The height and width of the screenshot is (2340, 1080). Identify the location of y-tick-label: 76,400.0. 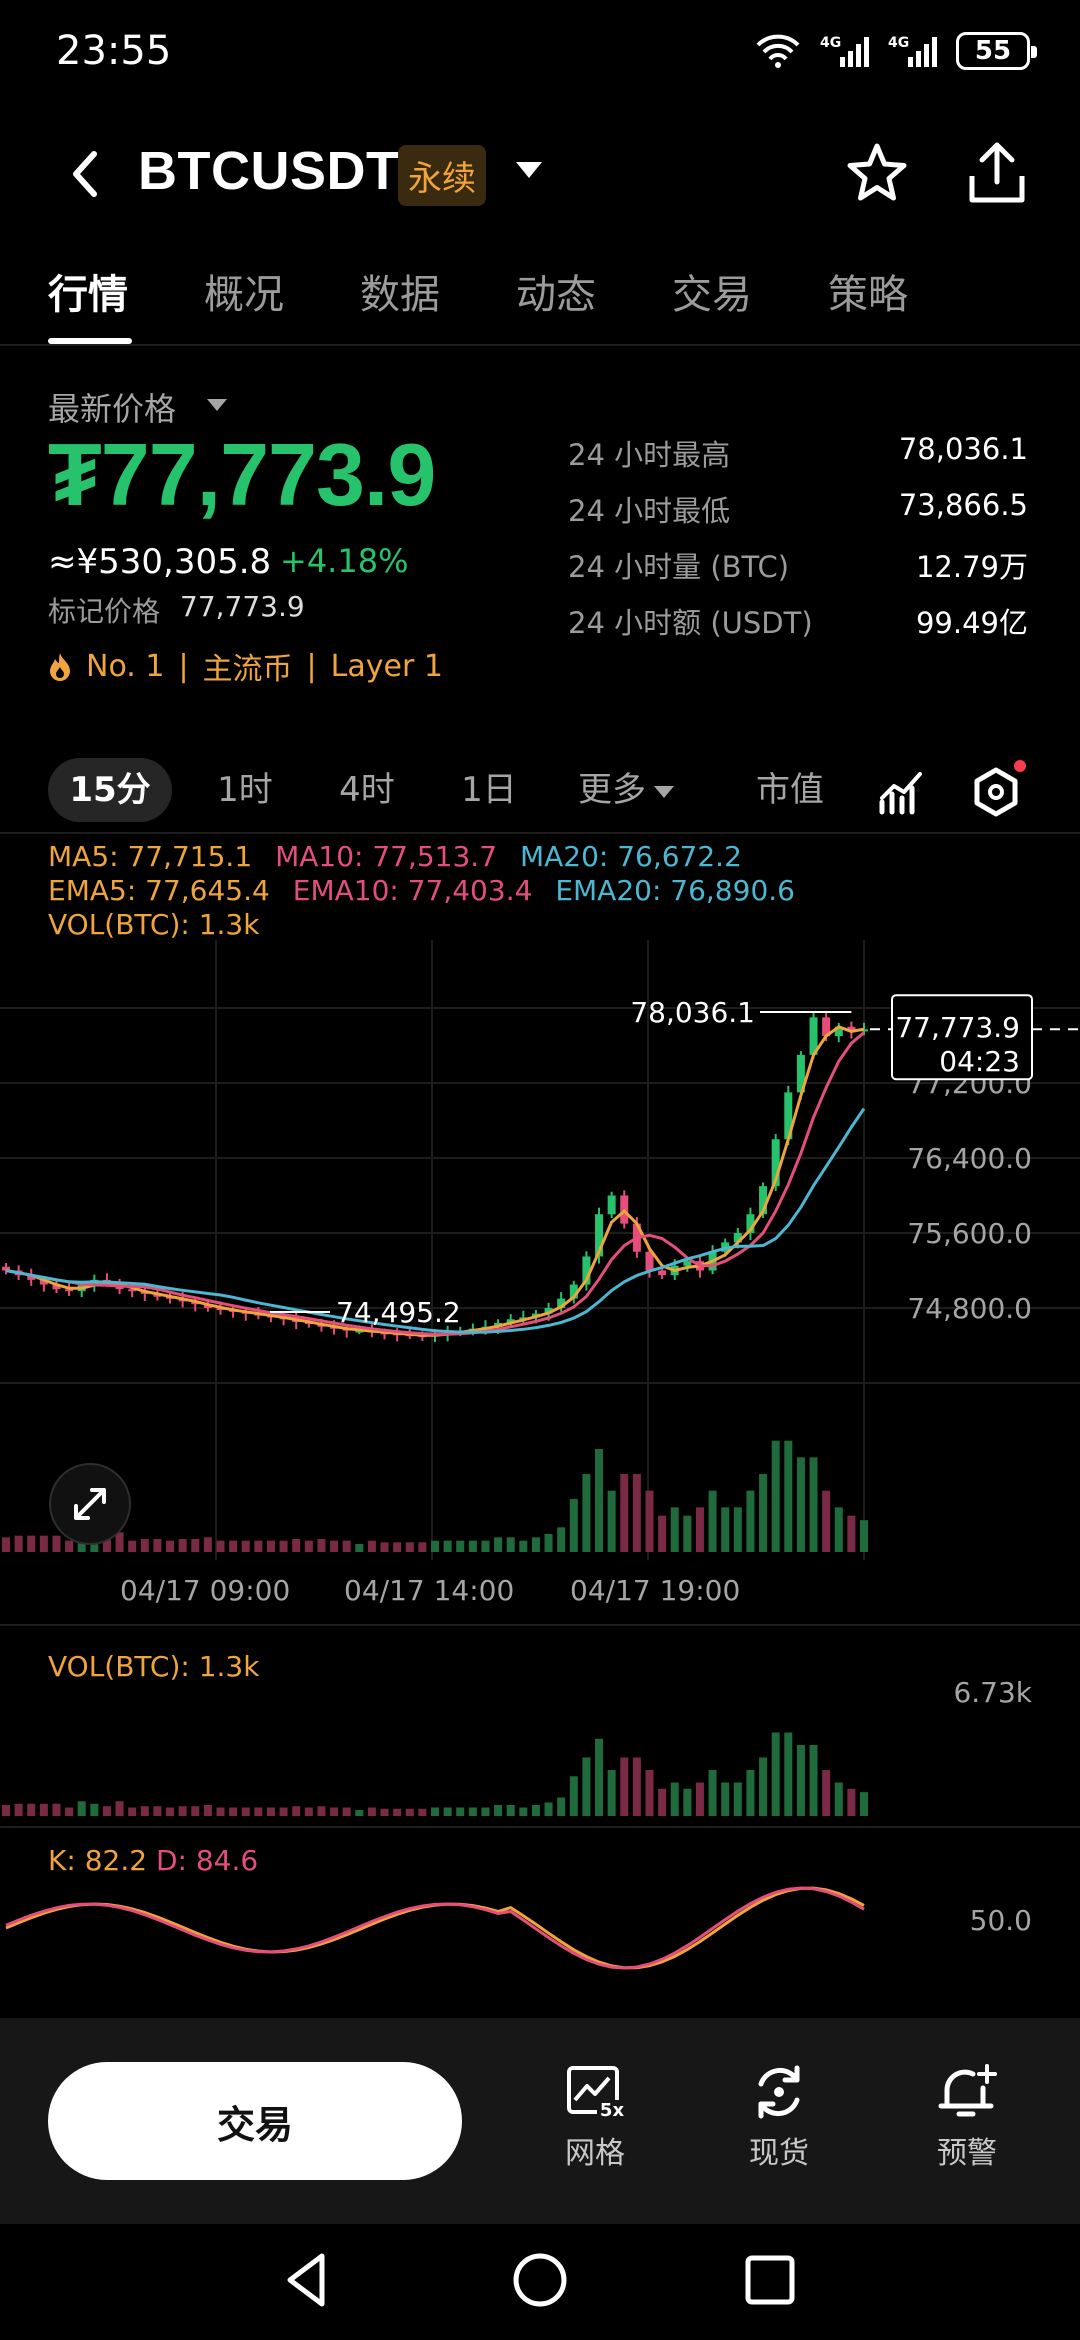
(969, 1158).